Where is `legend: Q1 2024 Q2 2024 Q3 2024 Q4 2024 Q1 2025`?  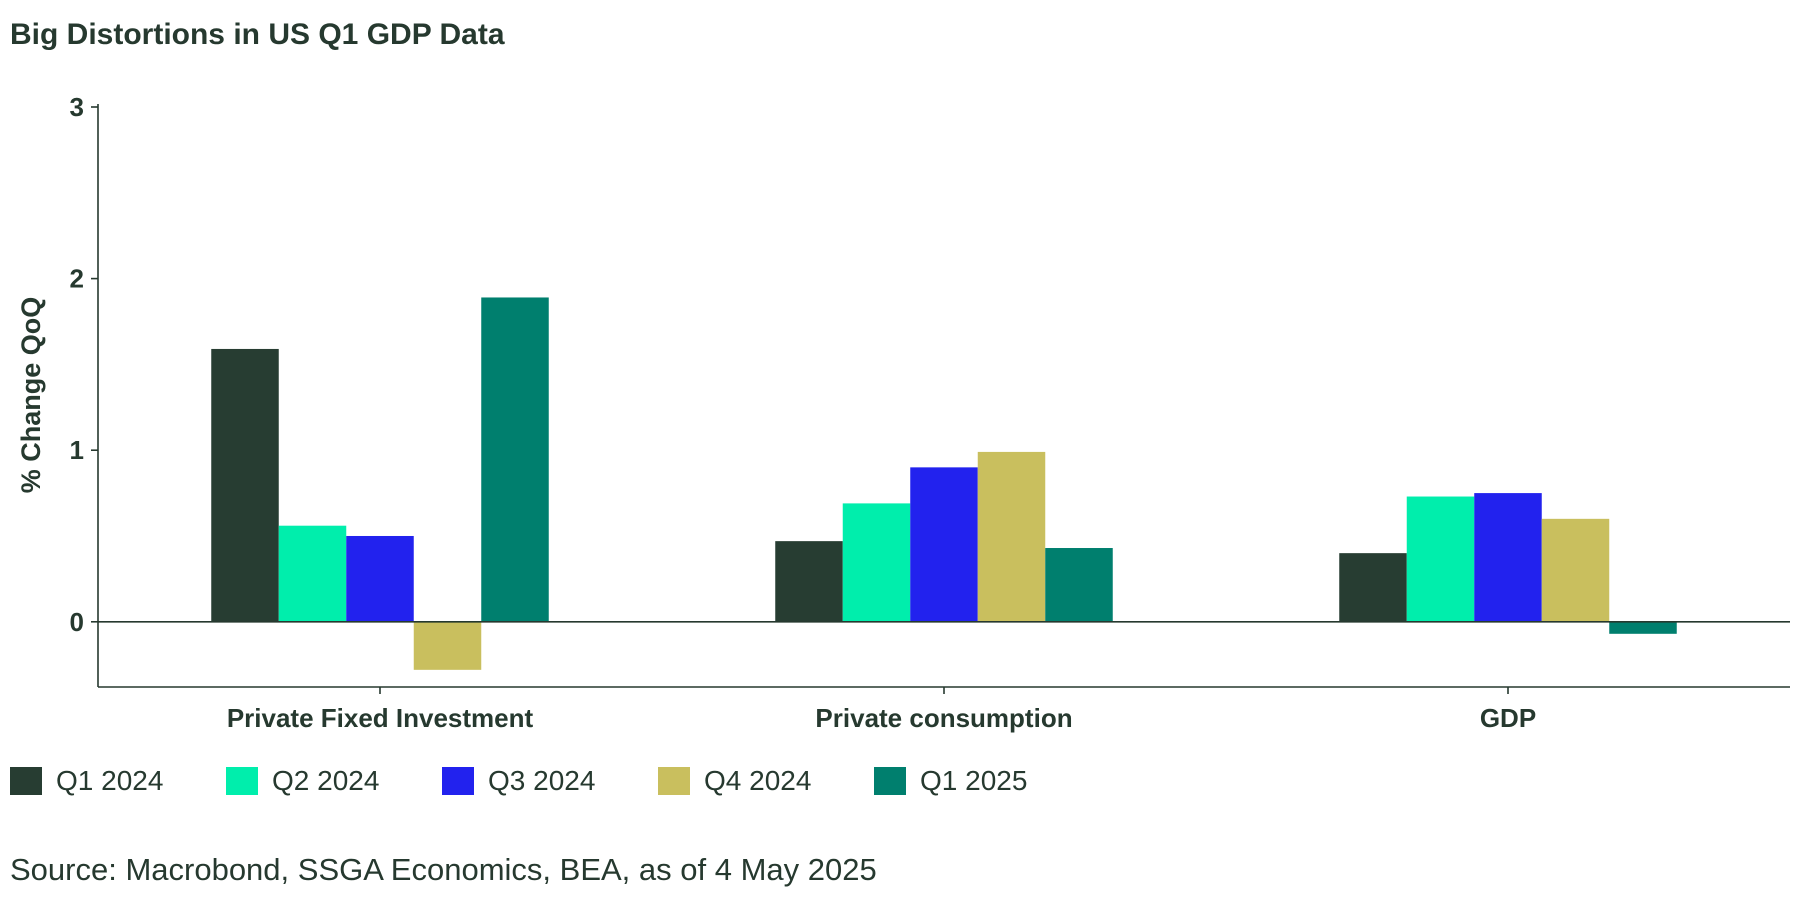
legend: Q1 2024 Q2 2024 Q3 2024 Q4 2024 Q1 2025 is located at coordinates (550, 781).